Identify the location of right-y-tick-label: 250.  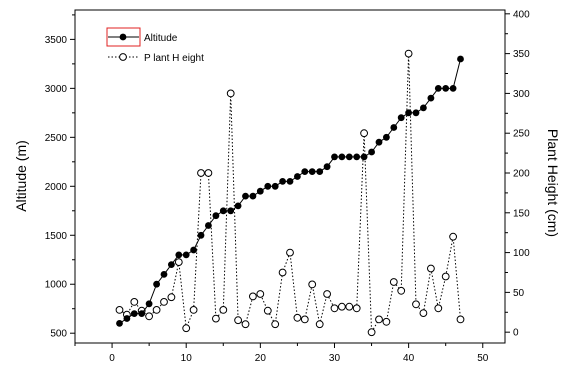
(521, 134).